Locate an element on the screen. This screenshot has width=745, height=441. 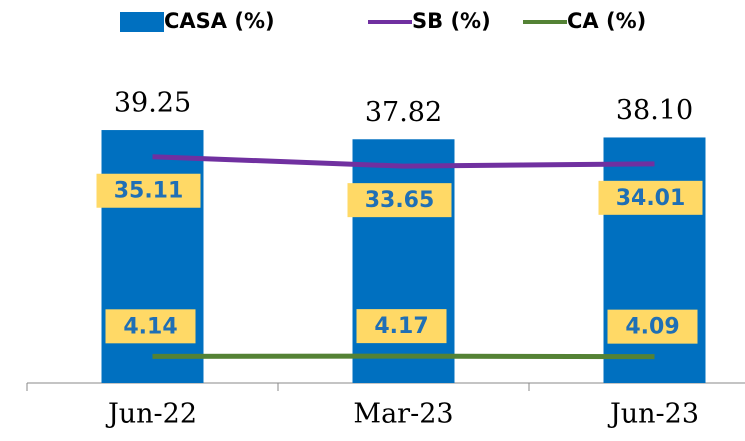
data-label: 34.01 is located at coordinates (651, 198).